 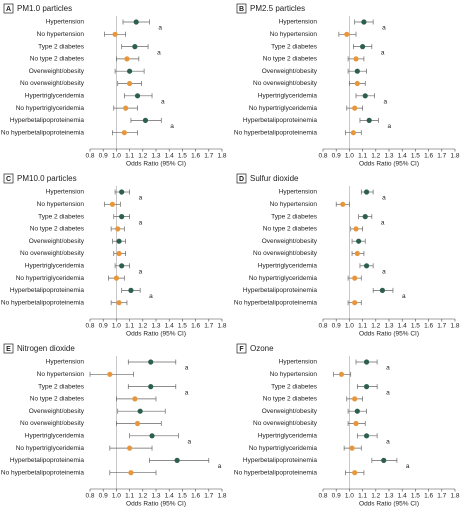 I want to click on panel-title: Ozone, so click(x=262, y=348).